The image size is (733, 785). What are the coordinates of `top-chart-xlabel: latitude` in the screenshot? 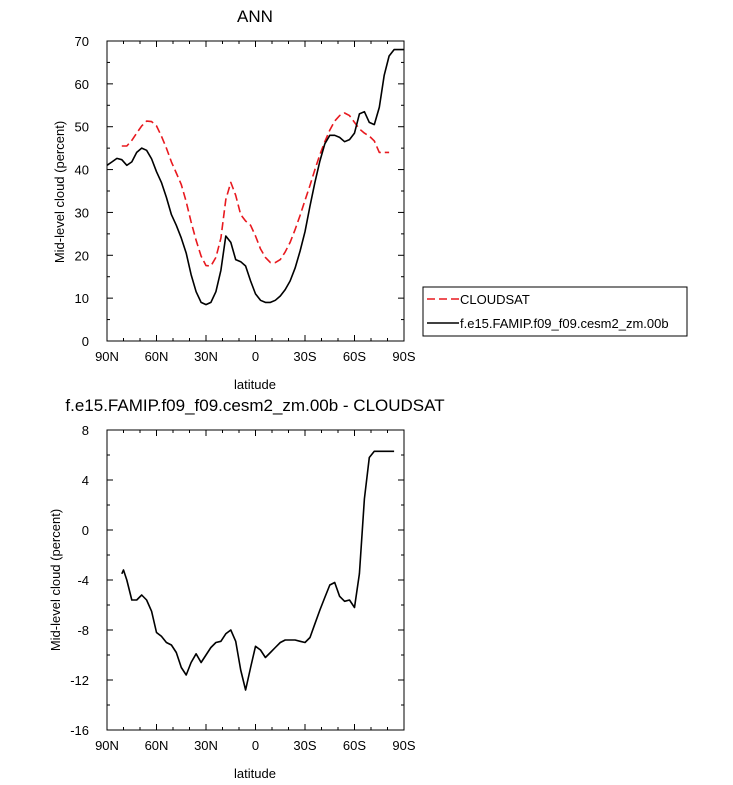 It's located at (255, 384).